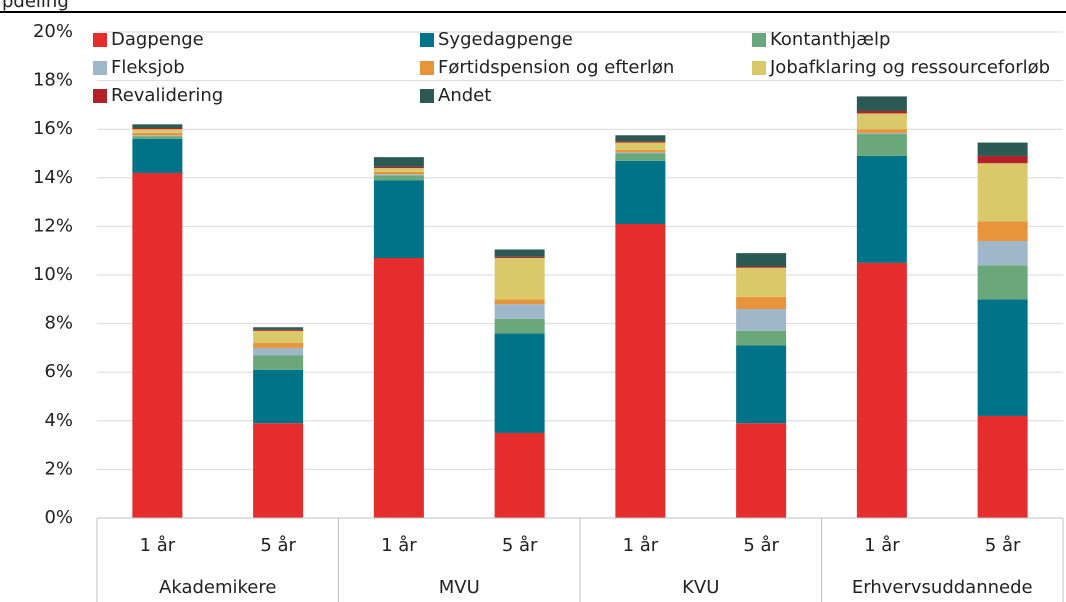 Image resolution: width=1066 pixels, height=602 pixels. Describe the element at coordinates (830, 39) in the screenshot. I see `legend-label: Kontanthjælp` at that location.